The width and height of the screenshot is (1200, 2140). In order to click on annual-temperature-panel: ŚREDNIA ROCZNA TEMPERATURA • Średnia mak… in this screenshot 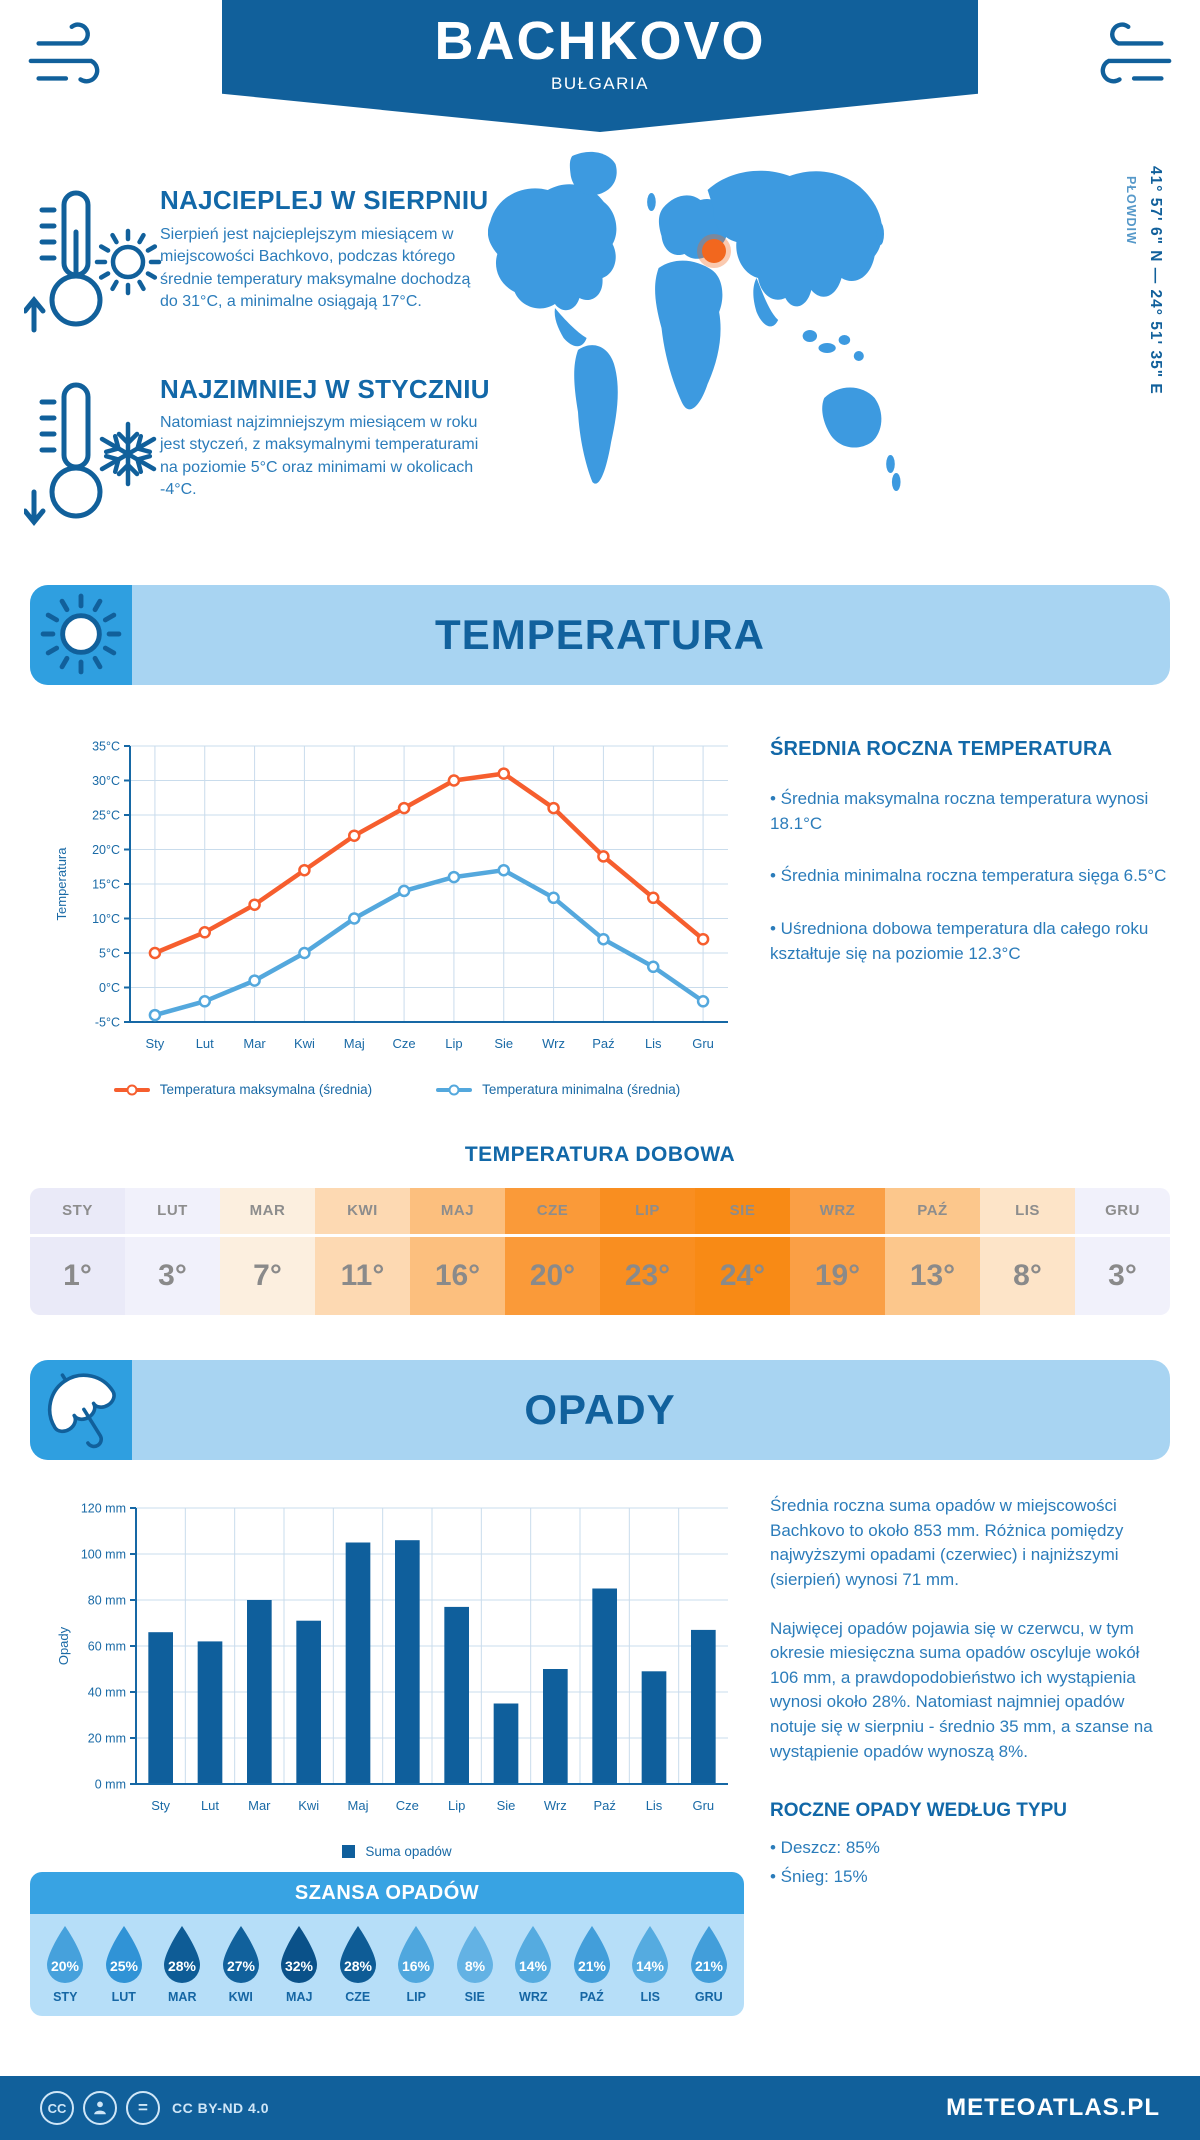, I will do `click(970, 866)`.